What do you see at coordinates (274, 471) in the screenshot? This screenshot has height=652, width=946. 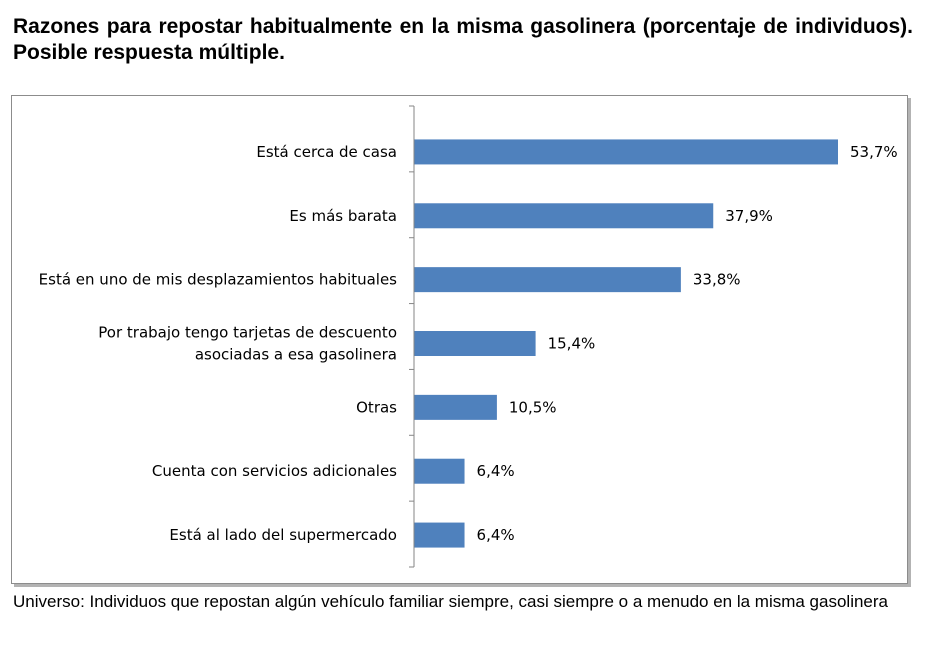 I see `category-label: Cuenta con servicios adicionales` at bounding box center [274, 471].